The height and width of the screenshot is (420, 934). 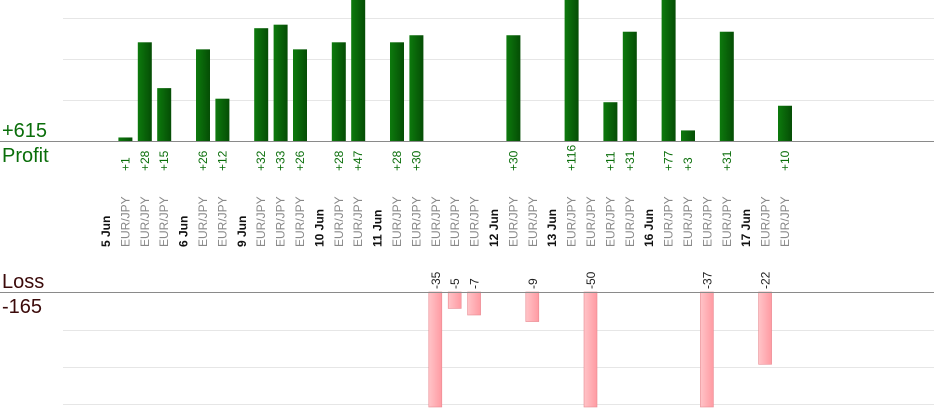 I want to click on loss-value-label: -37, so click(x=707, y=280).